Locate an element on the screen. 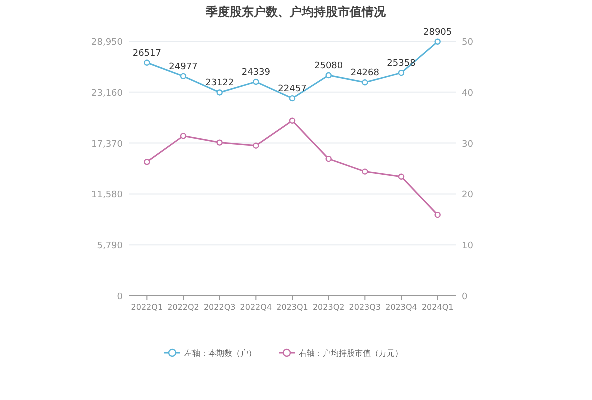 The height and width of the screenshot is (400, 592). x-tick-label: 2024Q1 is located at coordinates (438, 307).